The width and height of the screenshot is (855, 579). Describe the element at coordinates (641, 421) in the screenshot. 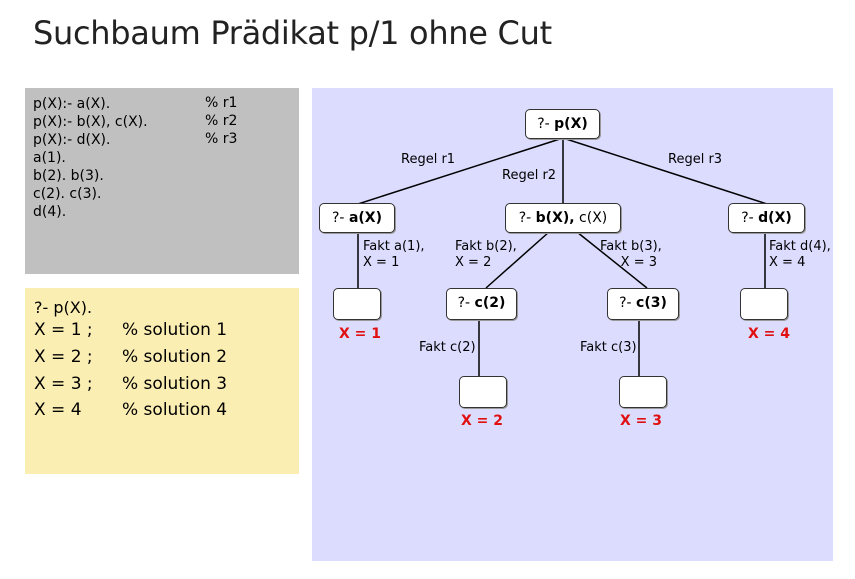

I see `result-x3: X = 3` at that location.